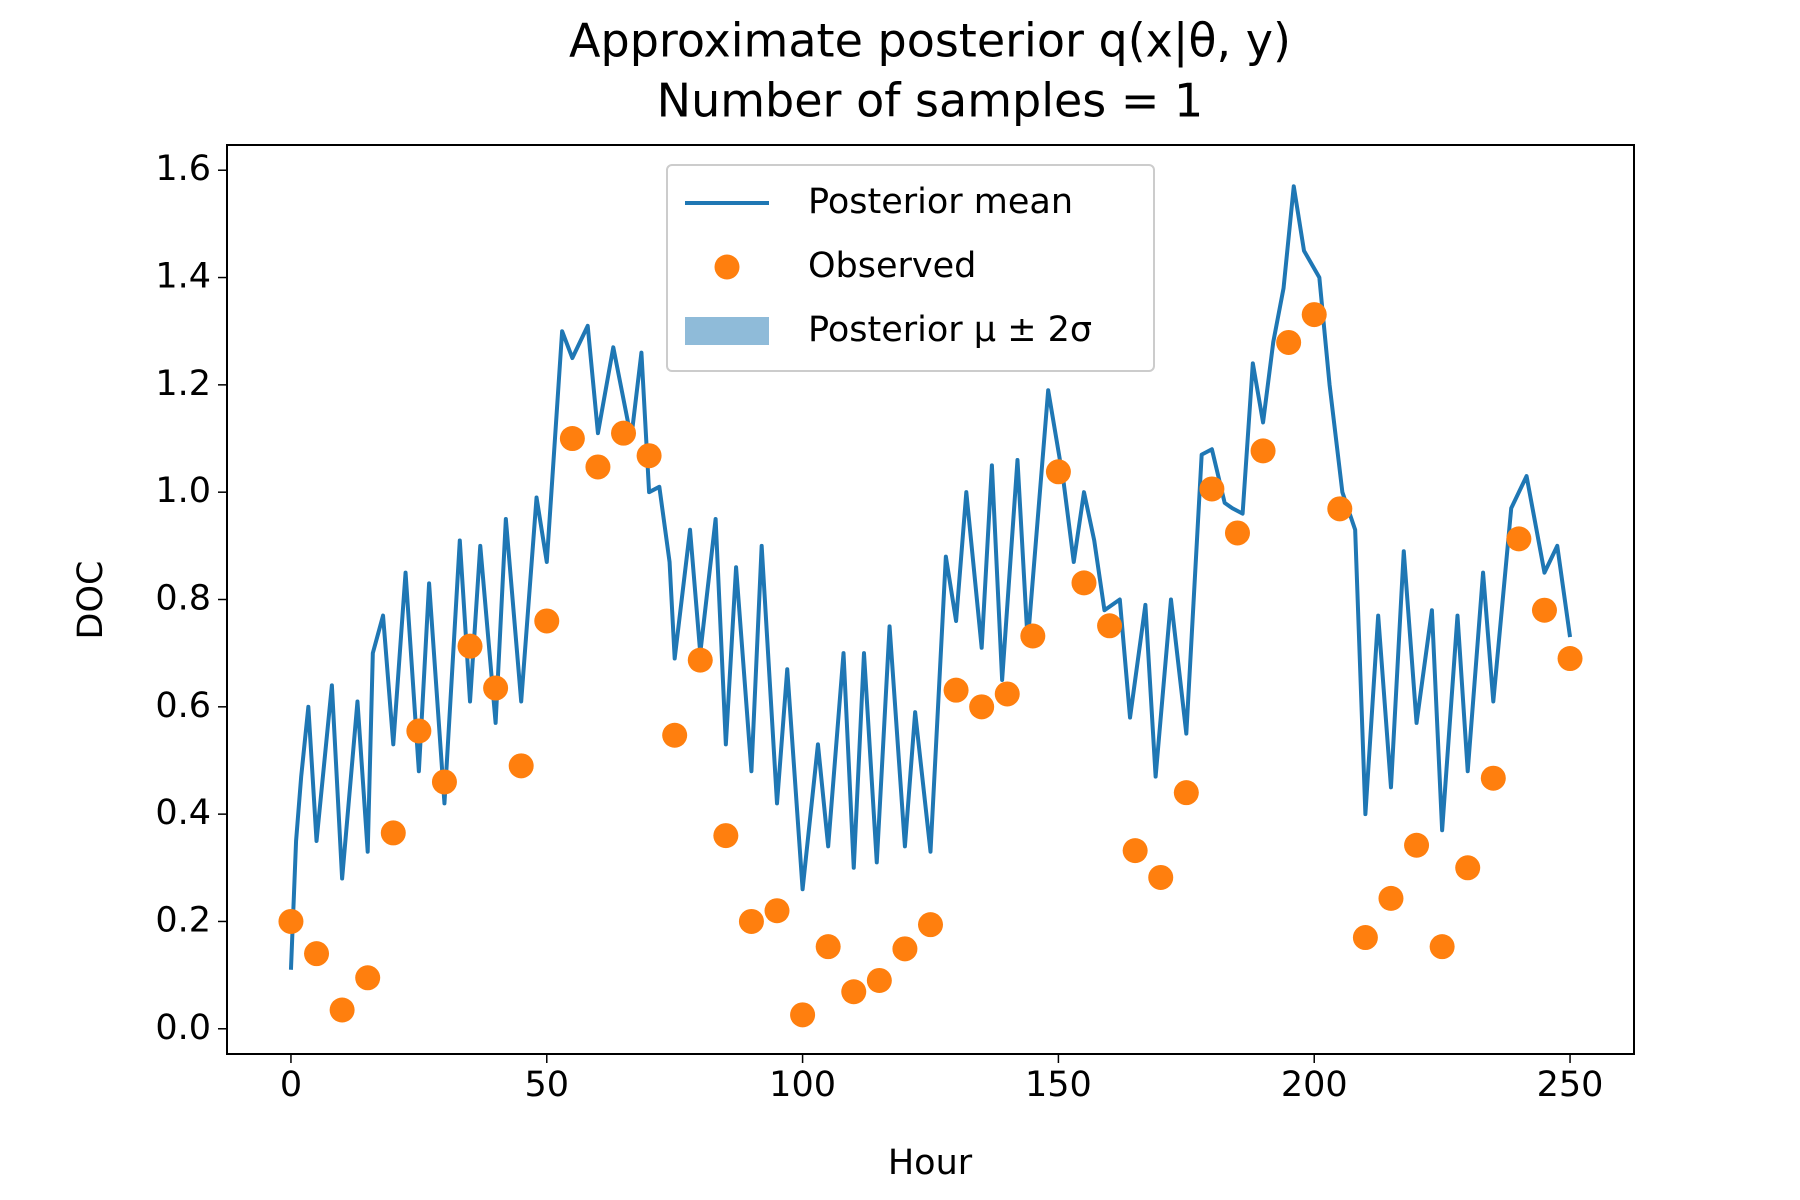  I want to click on y-tick-label: 1.4, so click(183, 277).